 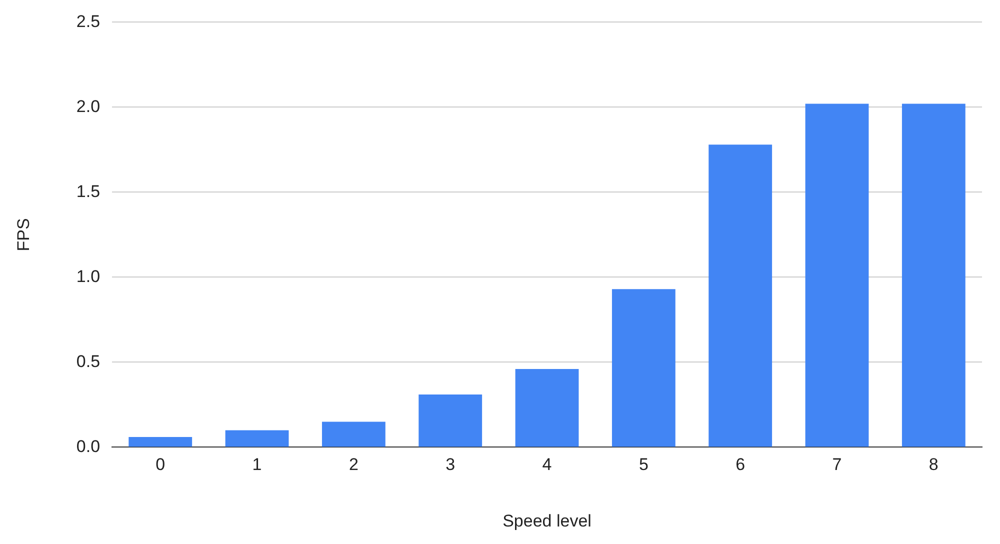 What do you see at coordinates (88, 361) in the screenshot?
I see `y-tick-label: 0.5` at bounding box center [88, 361].